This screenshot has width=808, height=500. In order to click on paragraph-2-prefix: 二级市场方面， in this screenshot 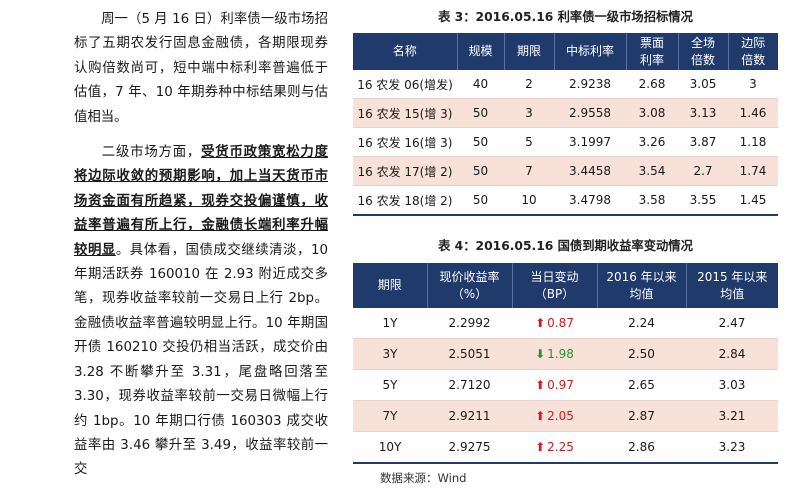, I will do `click(151, 153)`.